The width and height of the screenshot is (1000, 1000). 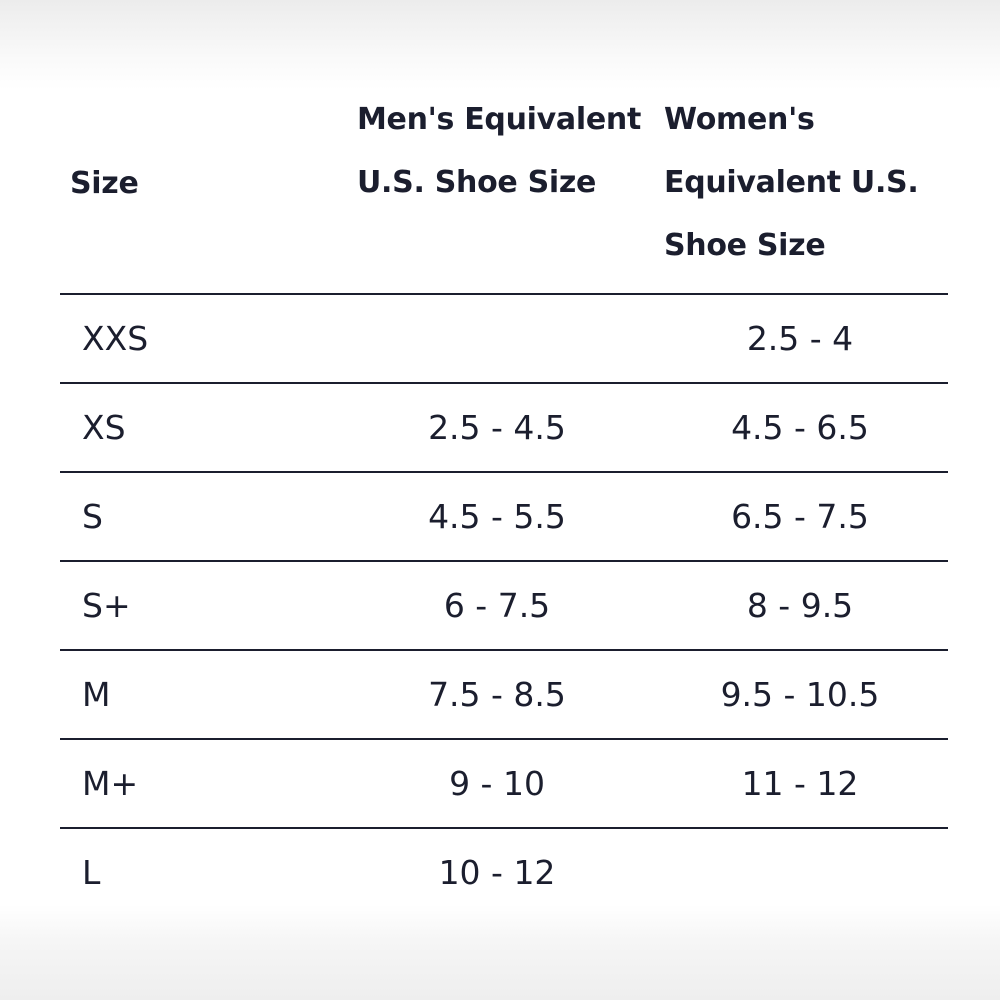 I want to click on header-cell: Men's Equivalent U.S. Shoe Size, so click(x=499, y=151).